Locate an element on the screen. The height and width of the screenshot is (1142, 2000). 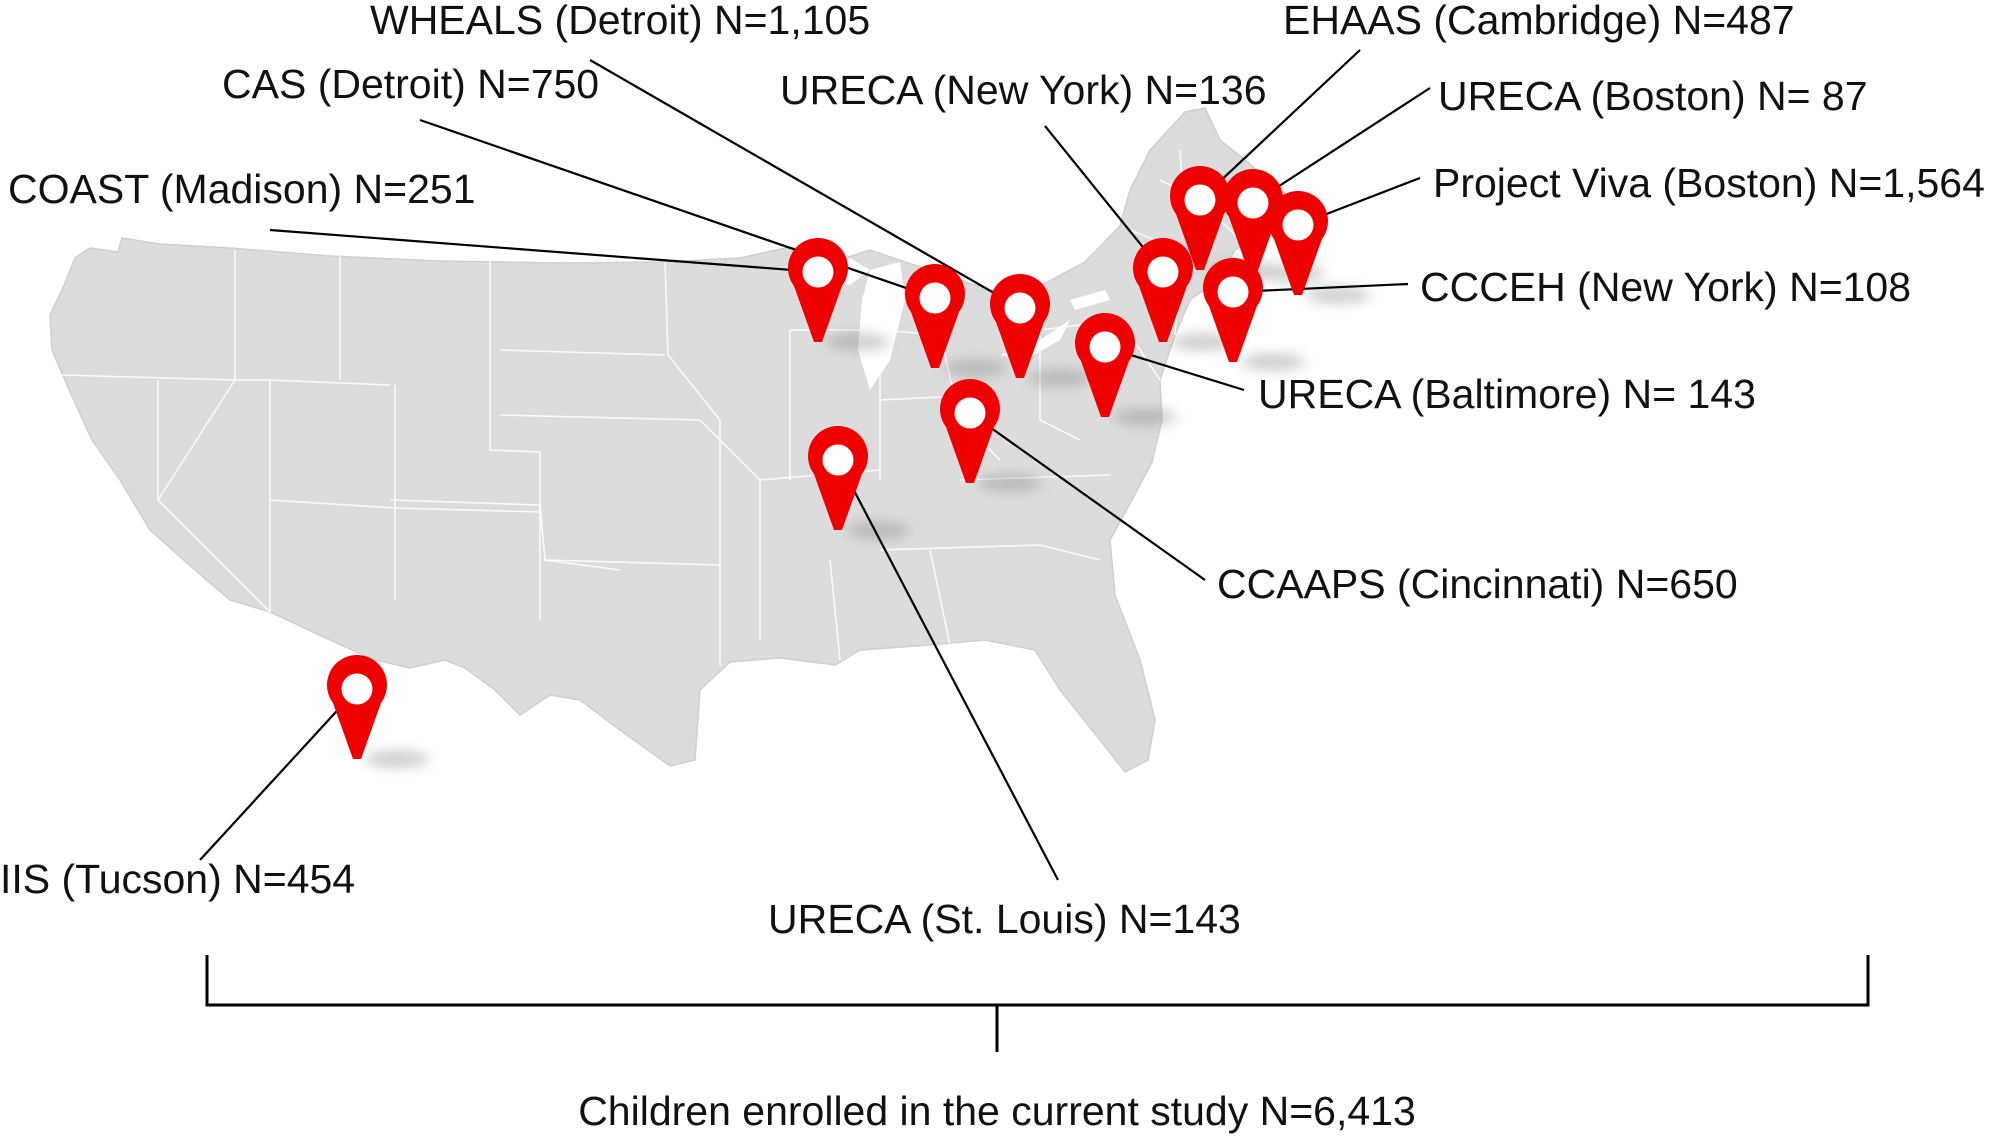
leader-line-ehaas is located at coordinates (1280, 125).